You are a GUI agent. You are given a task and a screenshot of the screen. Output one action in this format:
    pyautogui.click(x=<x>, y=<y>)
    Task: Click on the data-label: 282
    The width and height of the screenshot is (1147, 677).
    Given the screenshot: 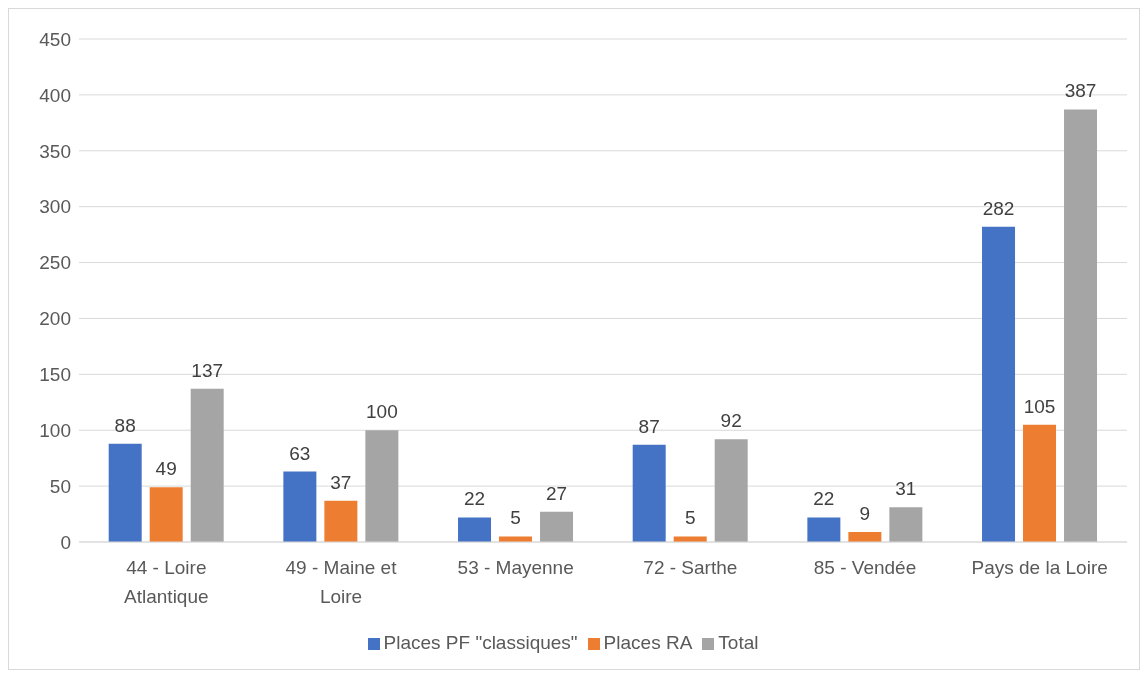 What is the action you would take?
    pyautogui.click(x=998, y=208)
    